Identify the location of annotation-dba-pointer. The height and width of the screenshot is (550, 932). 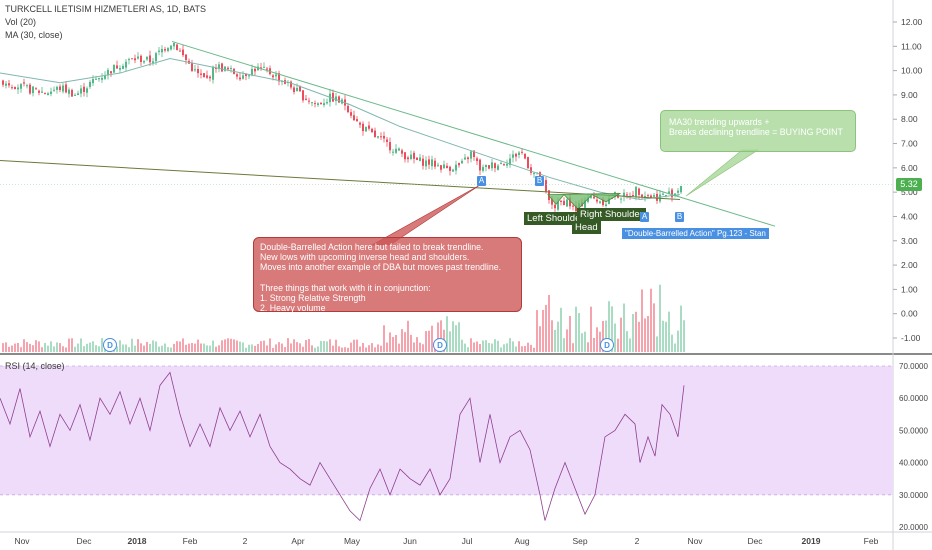
(425, 215).